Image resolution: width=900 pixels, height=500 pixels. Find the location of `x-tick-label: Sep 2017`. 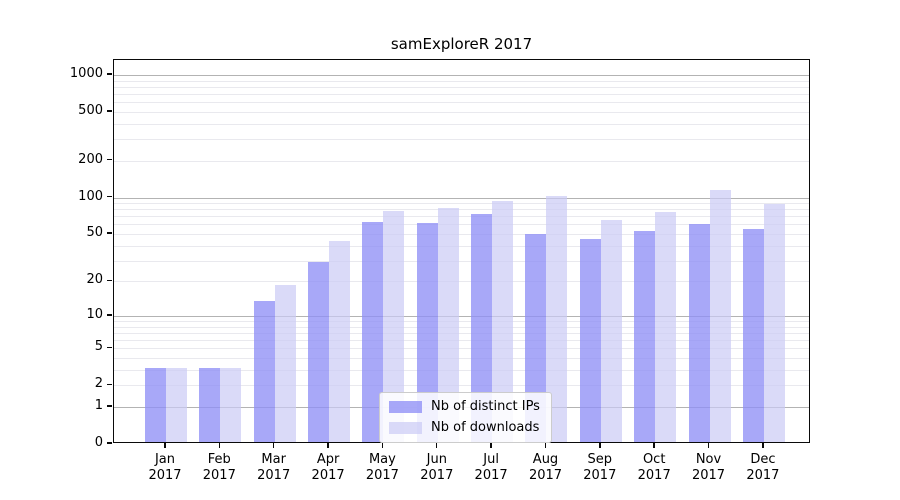

x-tick-label: Sep 2017 is located at coordinates (600, 467).